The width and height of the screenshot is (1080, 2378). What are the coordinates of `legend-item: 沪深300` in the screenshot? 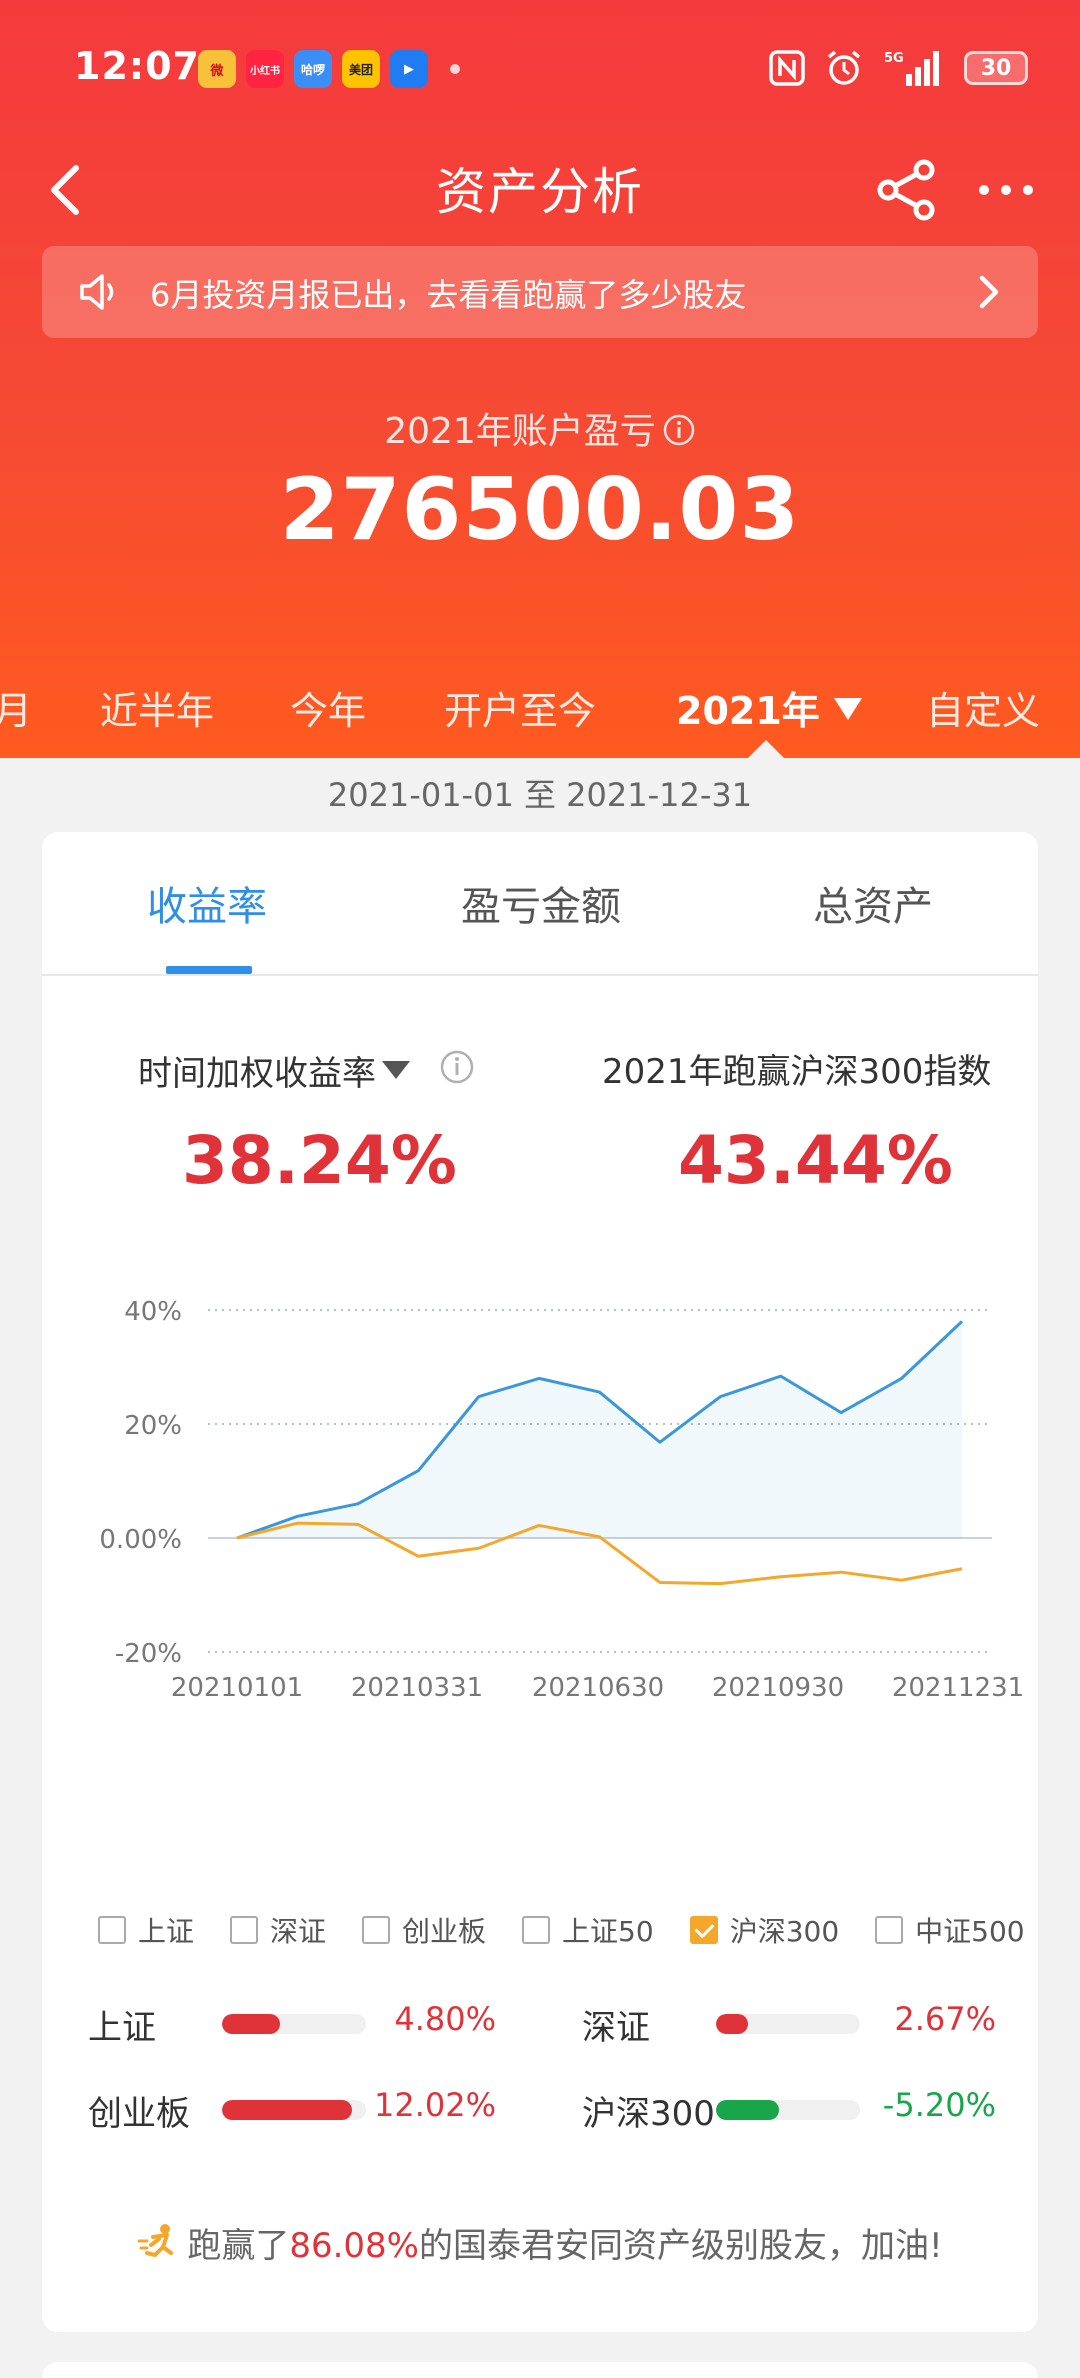 It's located at (764, 1930).